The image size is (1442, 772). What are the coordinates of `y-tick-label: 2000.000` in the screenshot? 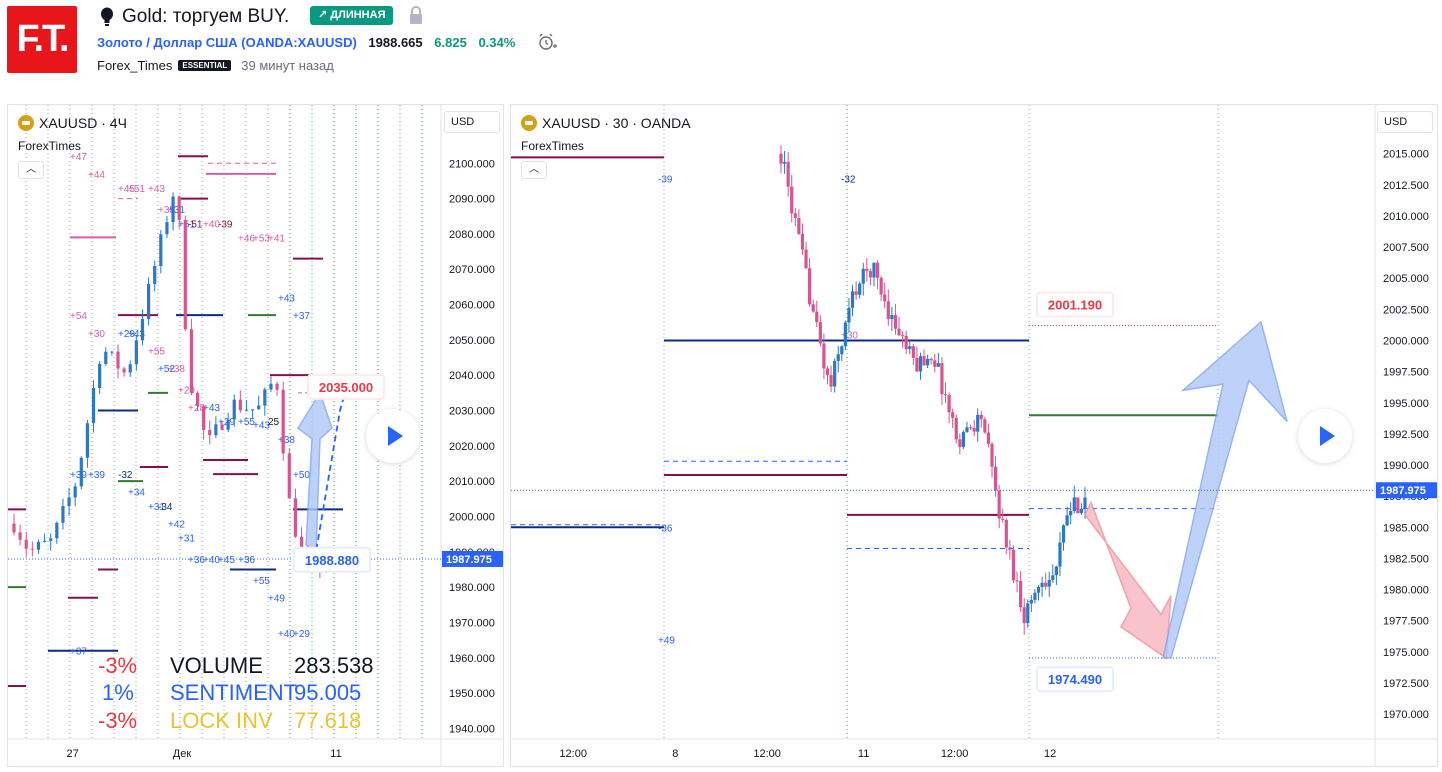 It's located at (1406, 341).